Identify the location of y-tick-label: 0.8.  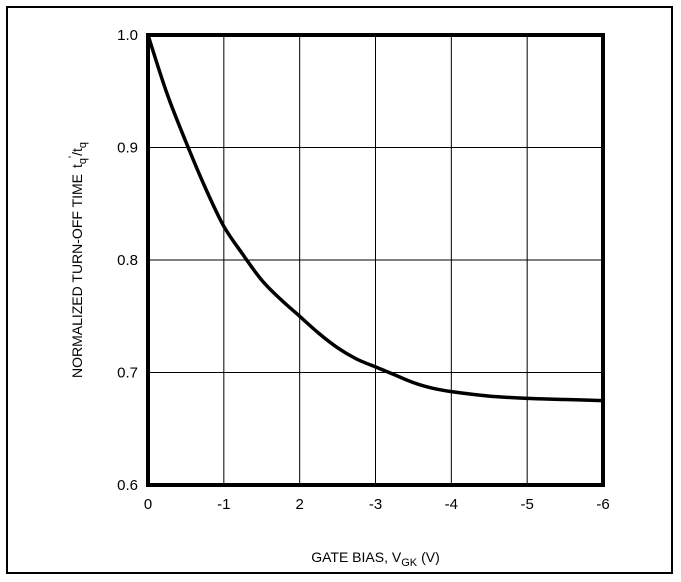
(127, 260).